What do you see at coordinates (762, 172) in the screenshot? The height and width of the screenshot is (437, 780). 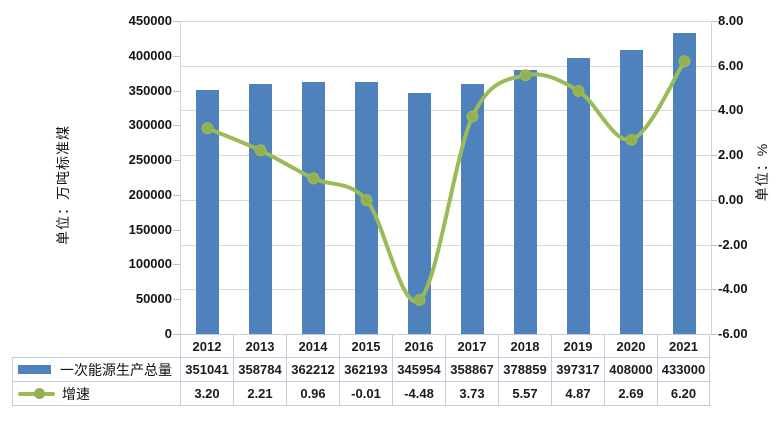 I see `right-axis-title: 单位：%` at bounding box center [762, 172].